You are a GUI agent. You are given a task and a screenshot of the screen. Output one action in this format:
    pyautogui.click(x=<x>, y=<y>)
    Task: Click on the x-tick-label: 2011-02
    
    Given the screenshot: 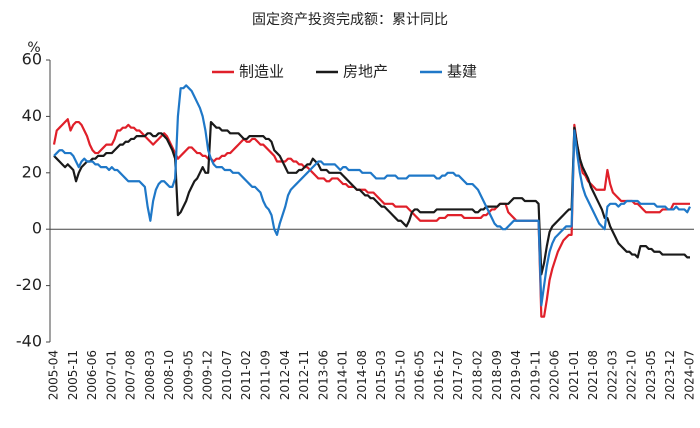 What is the action you would take?
    pyautogui.click(x=246, y=375)
    